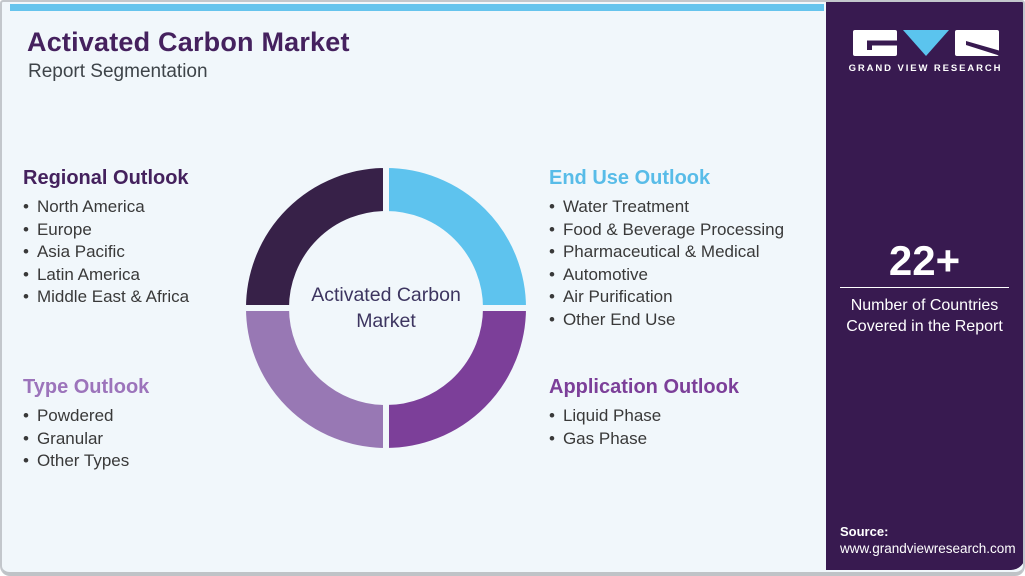 This screenshot has height=576, width=1025. Describe the element at coordinates (455, 238) in the screenshot. I see `donut-segment-end-use` at that location.